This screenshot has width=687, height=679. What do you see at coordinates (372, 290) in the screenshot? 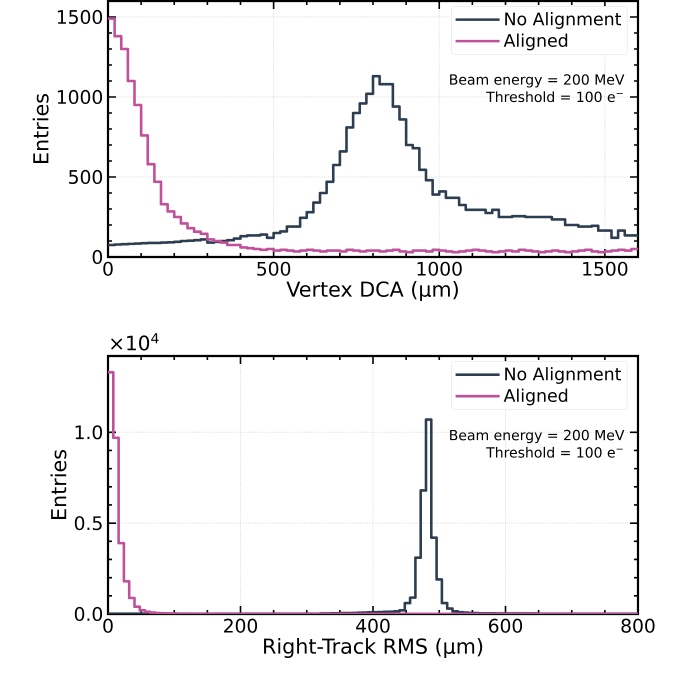
I see `x-axis-title: Vertex DCA (μm)` at bounding box center [372, 290].